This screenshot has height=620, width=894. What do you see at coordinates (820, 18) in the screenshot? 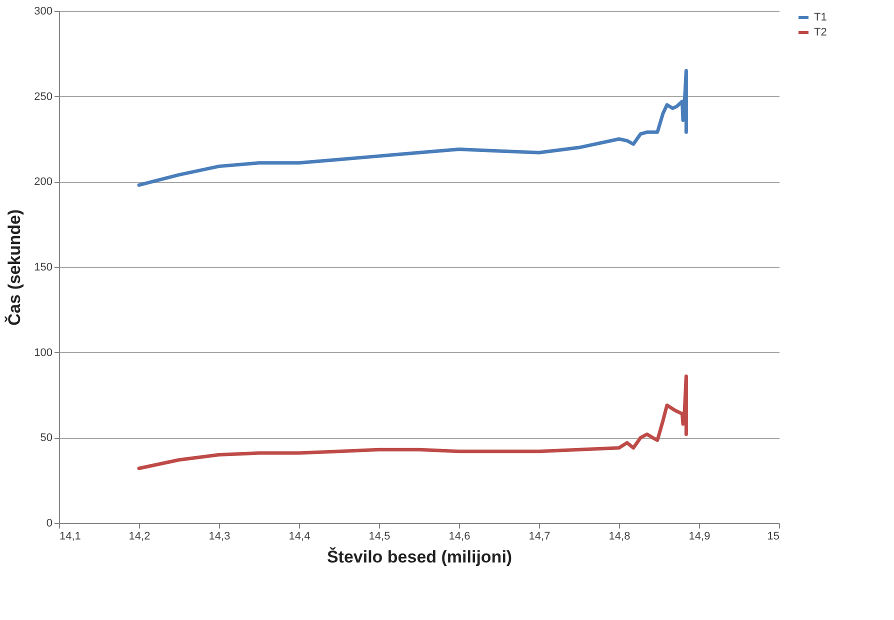
I see `legend-label: T1` at bounding box center [820, 18].